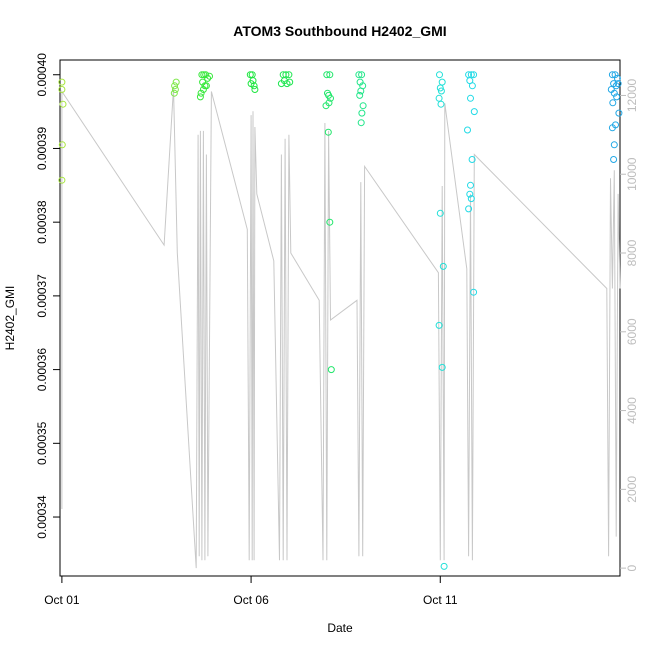 The image size is (650, 650). Describe the element at coordinates (42, 75) in the screenshot. I see `y-tick-label: 0.00040` at that location.